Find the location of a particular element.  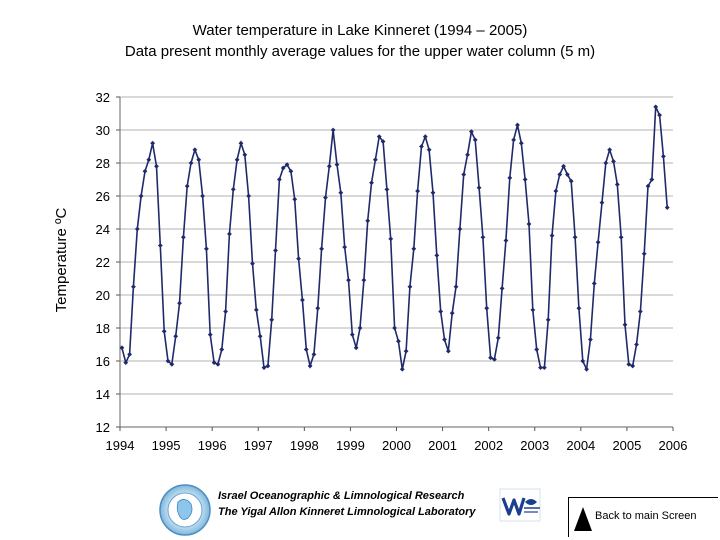

y-axis-label: Temperature ºC is located at coordinates (61, 259).